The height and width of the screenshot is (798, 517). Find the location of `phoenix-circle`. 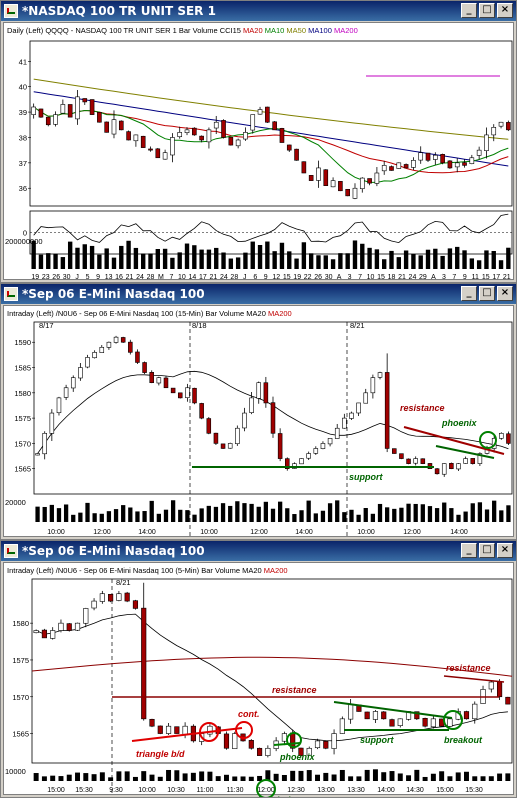

phoenix-circle is located at coordinates (294, 740).